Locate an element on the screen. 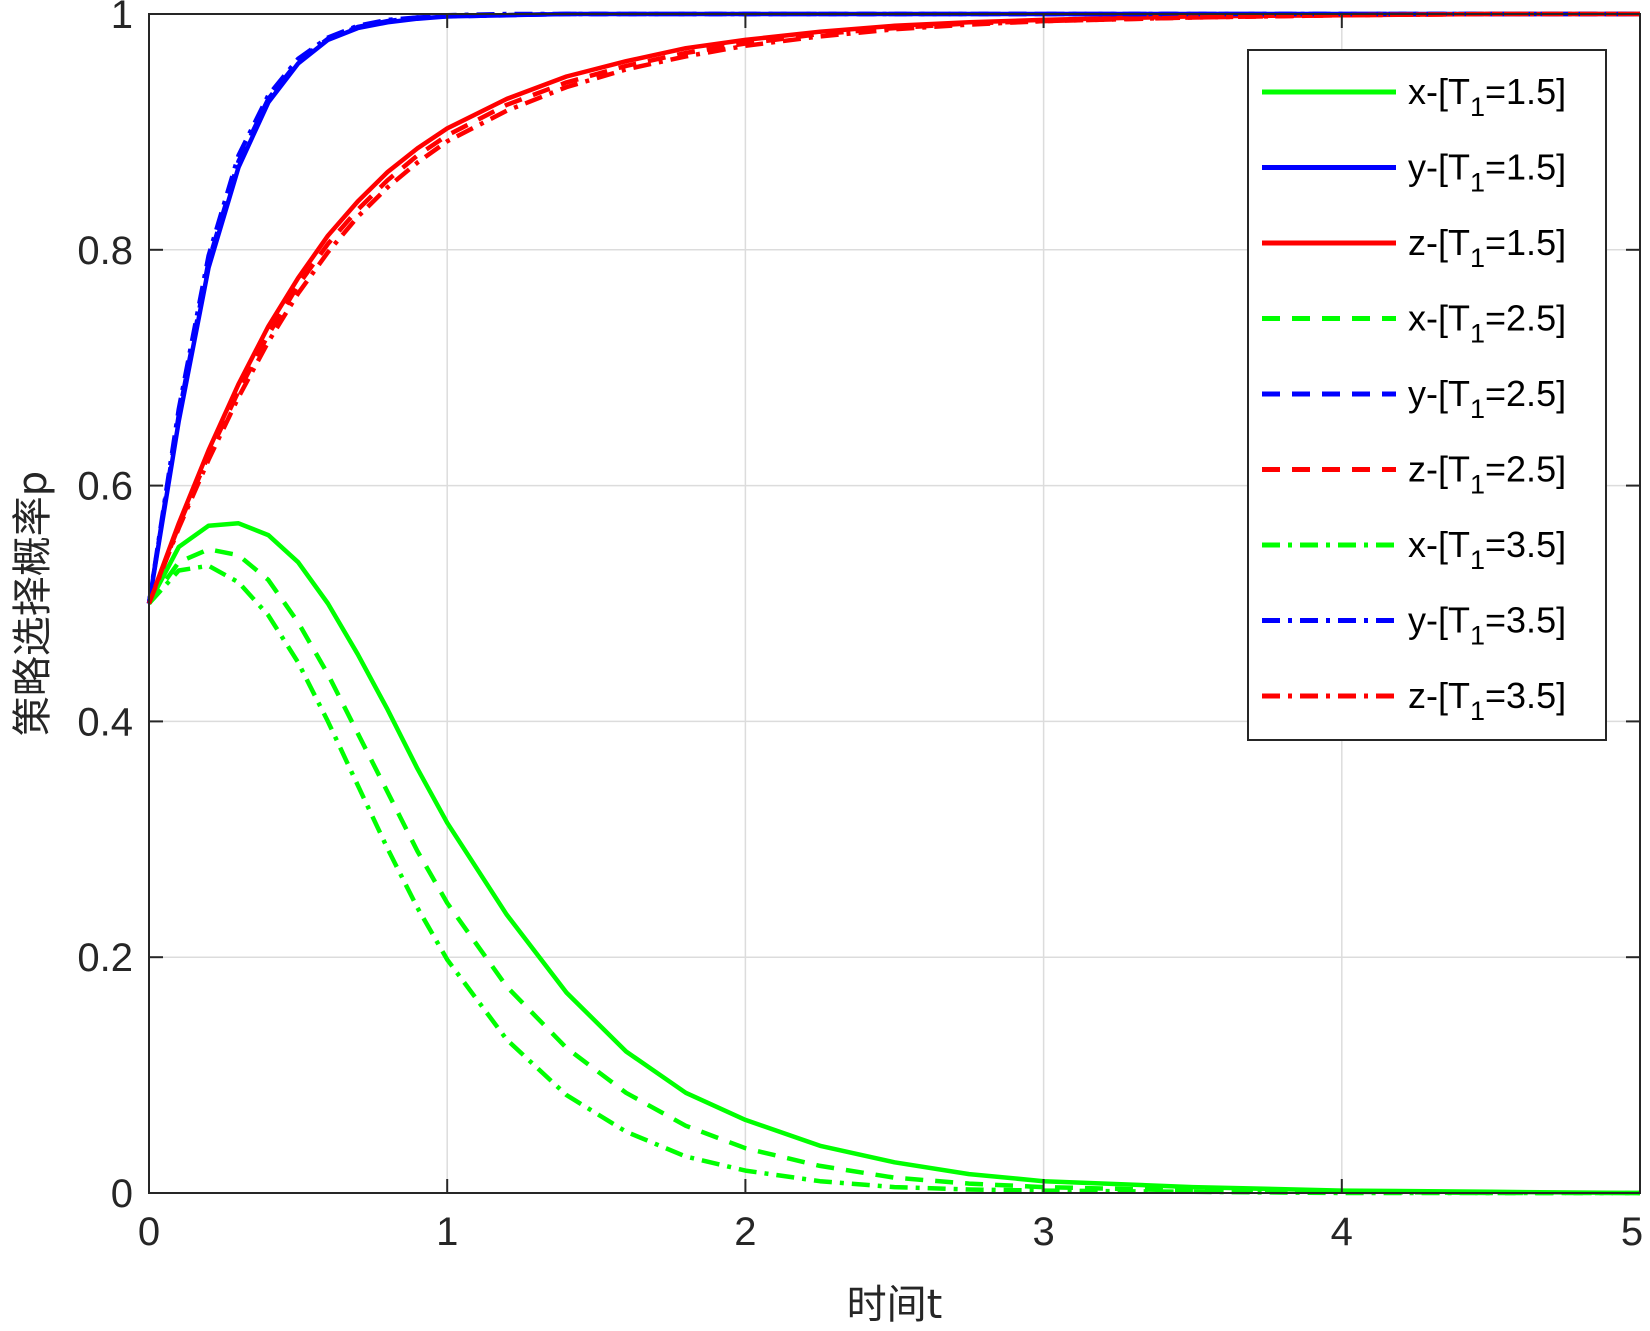 The height and width of the screenshot is (1331, 1650). y-tick-label: 0.2 is located at coordinates (105, 958).